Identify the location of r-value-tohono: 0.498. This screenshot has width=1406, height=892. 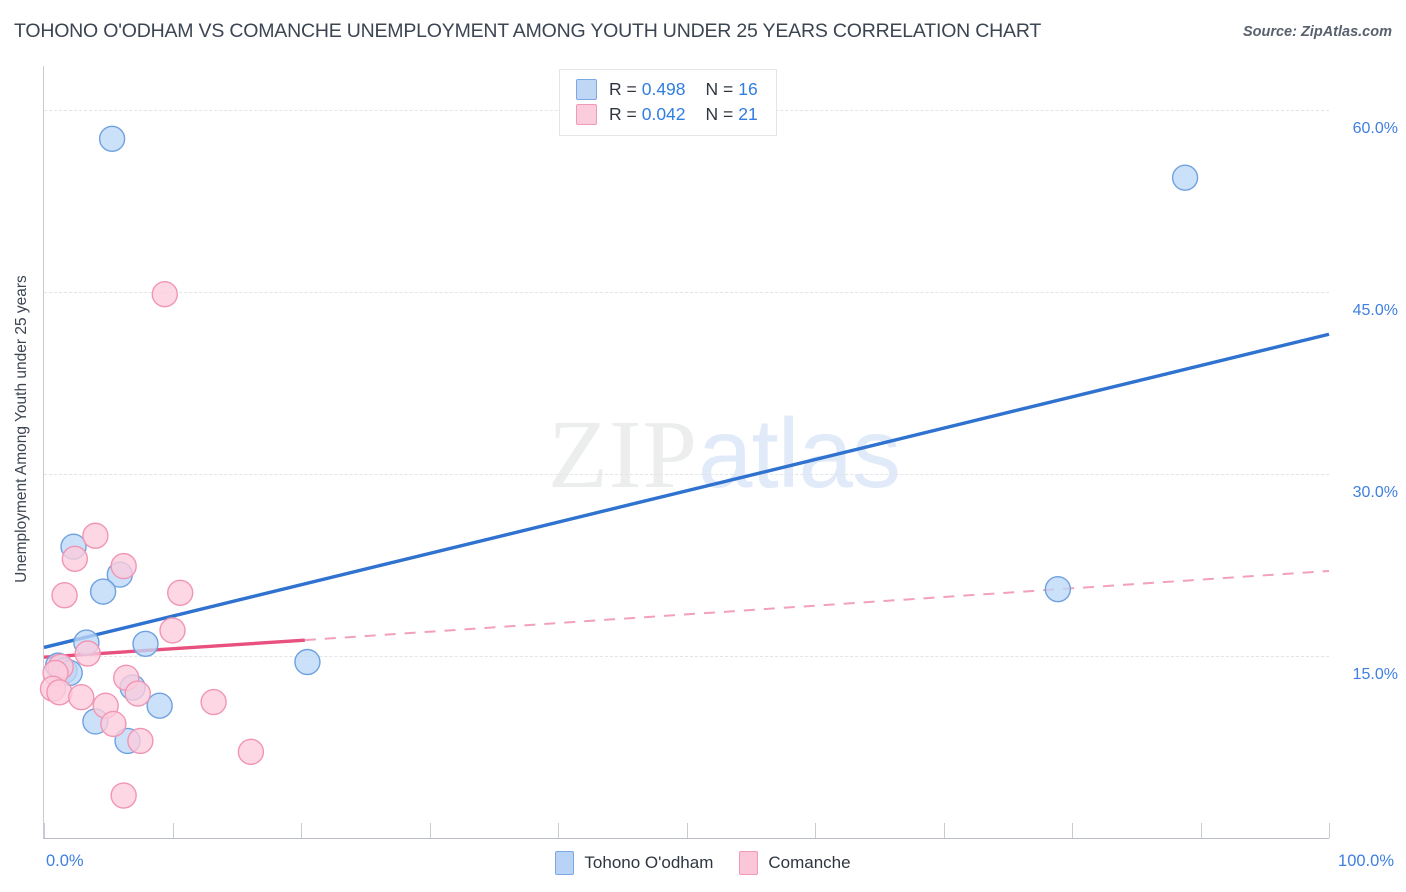
(663, 89).